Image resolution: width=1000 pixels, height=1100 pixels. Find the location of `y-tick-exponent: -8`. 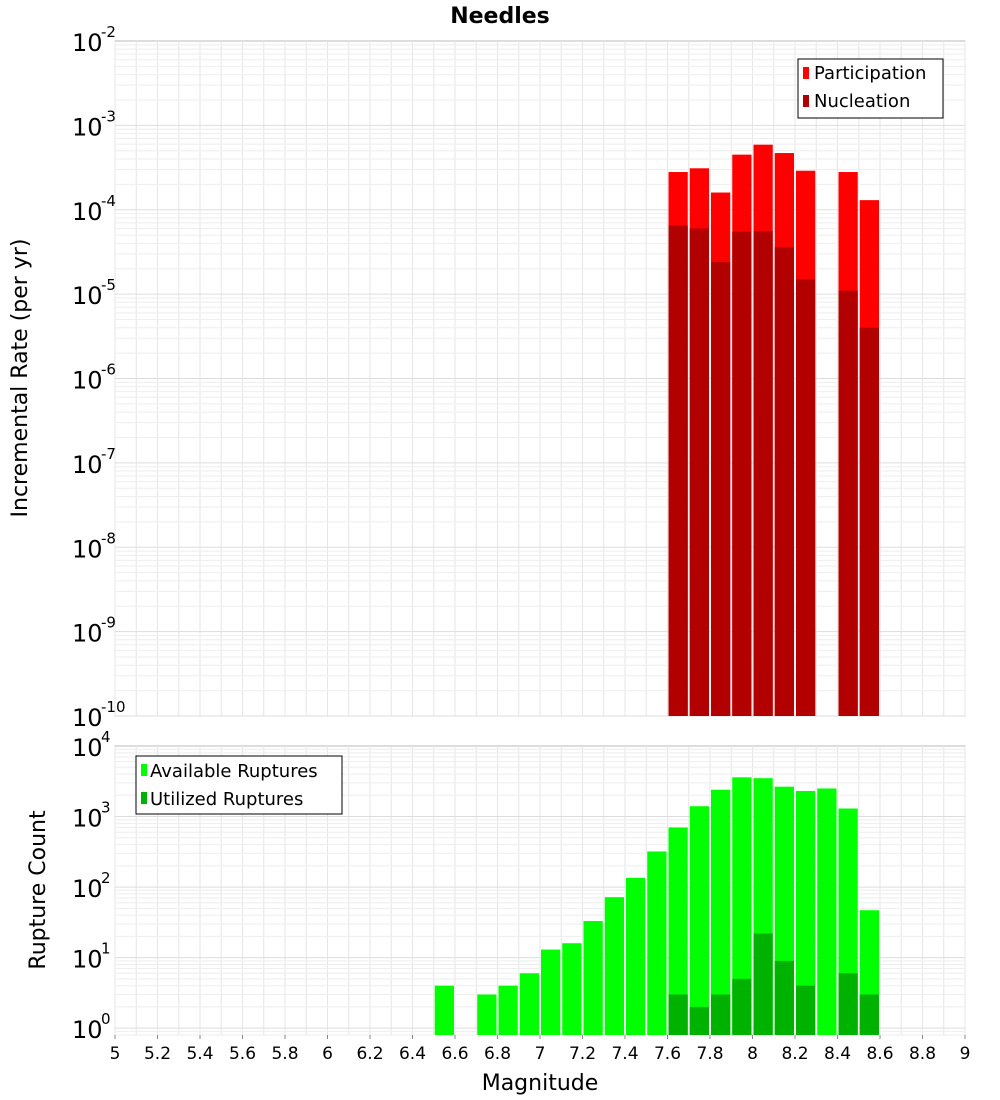

y-tick-exponent: -8 is located at coordinates (108, 538).